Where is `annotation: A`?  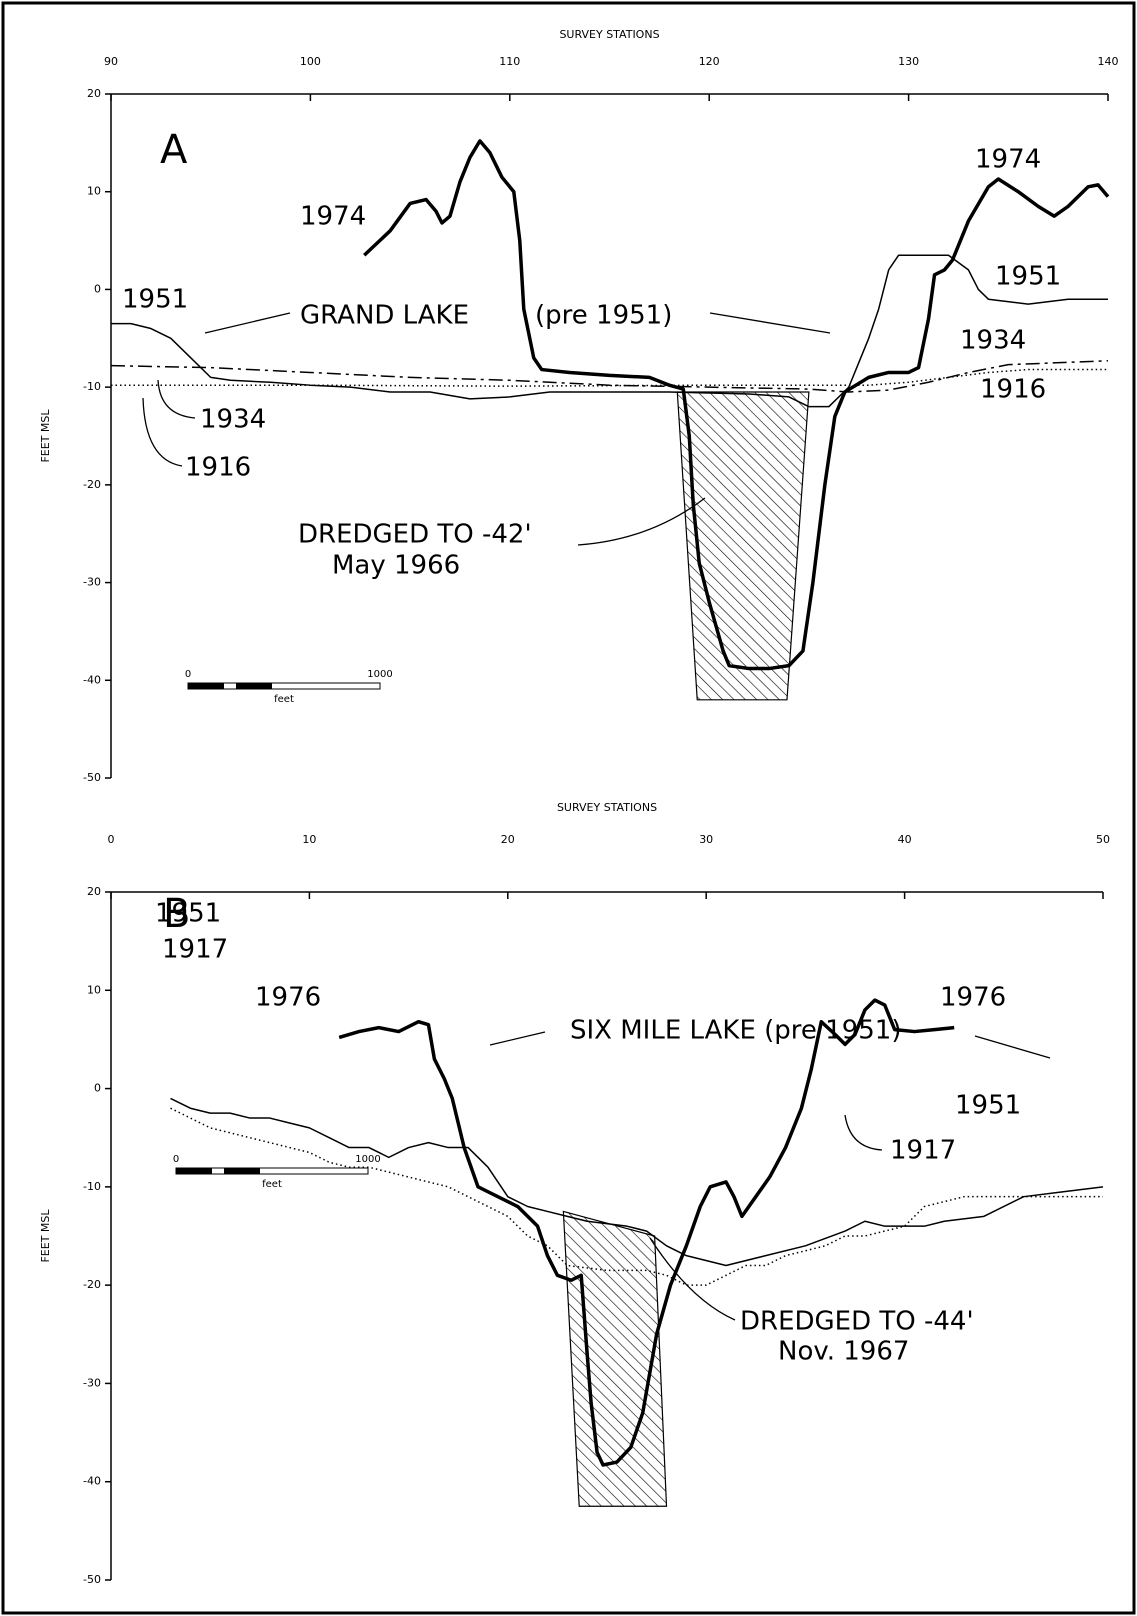
annotation: A is located at coordinates (174, 150).